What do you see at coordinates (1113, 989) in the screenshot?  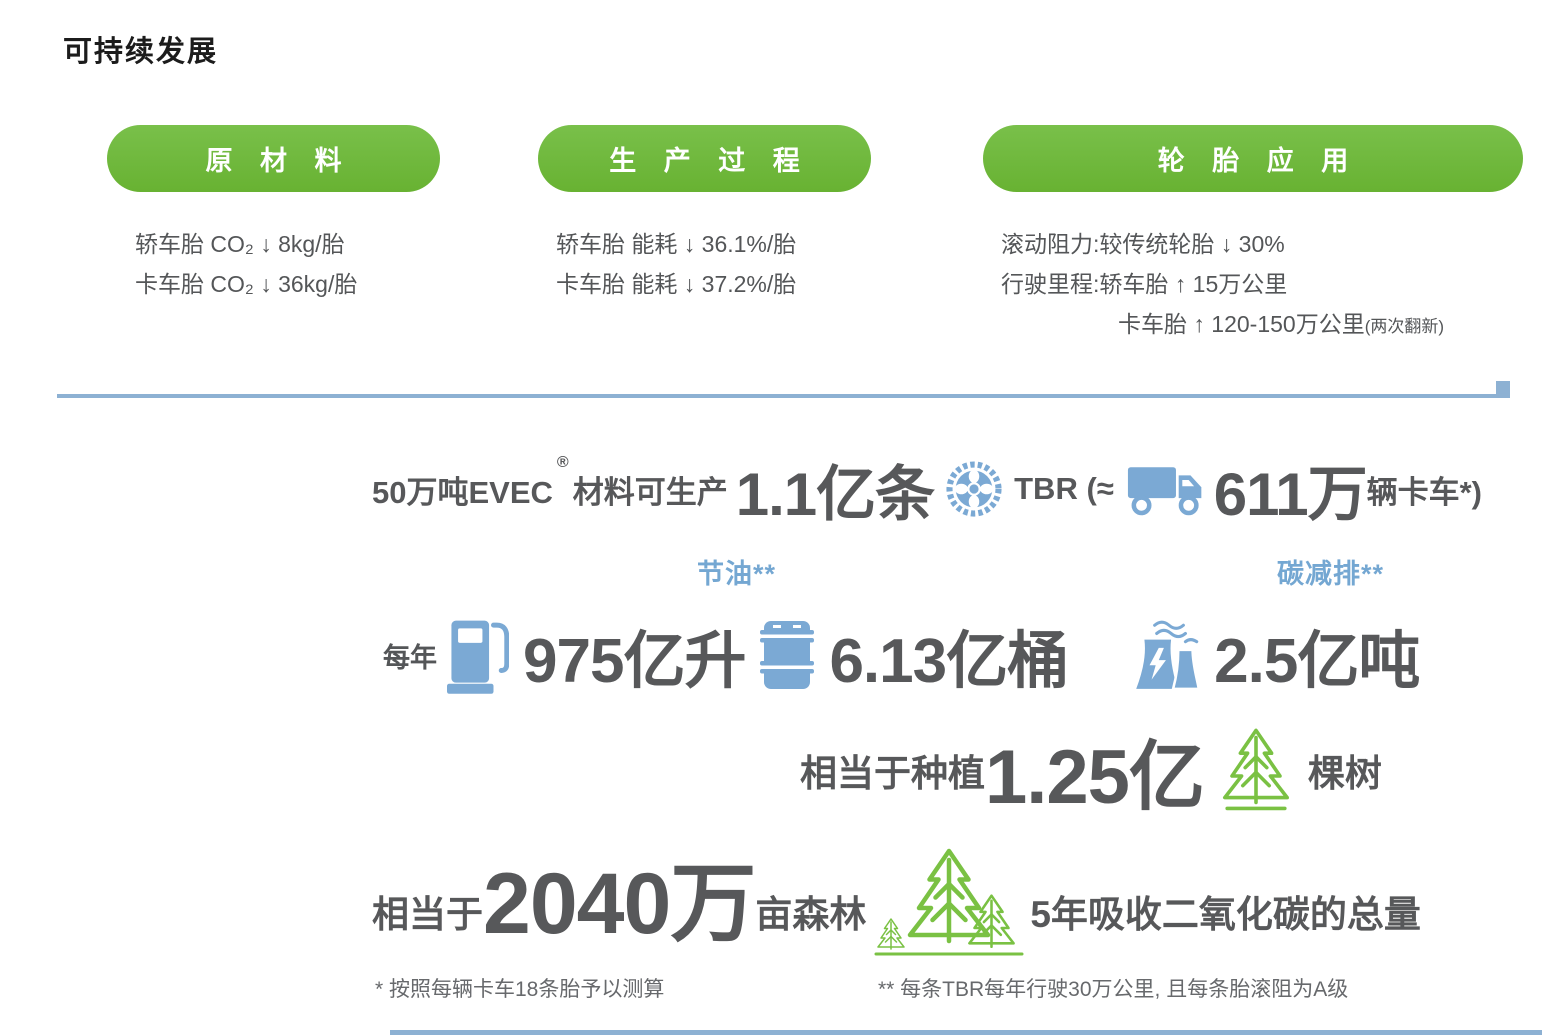 I see `footnote-tbr-mileage: ** 每条TBR每年行驶30万公里, 且每条胎滚阻为A级` at bounding box center [1113, 989].